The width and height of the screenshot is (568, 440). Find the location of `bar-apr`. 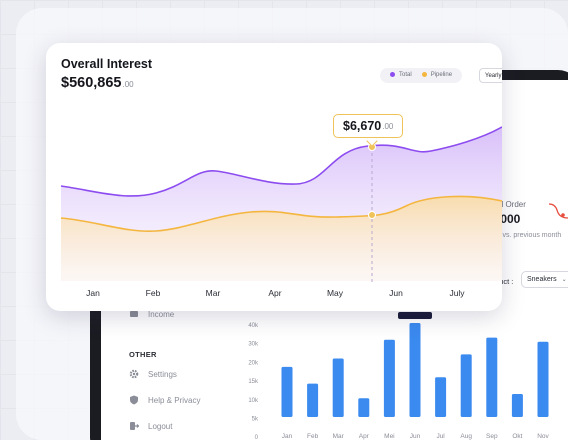

bar-apr is located at coordinates (364, 407).